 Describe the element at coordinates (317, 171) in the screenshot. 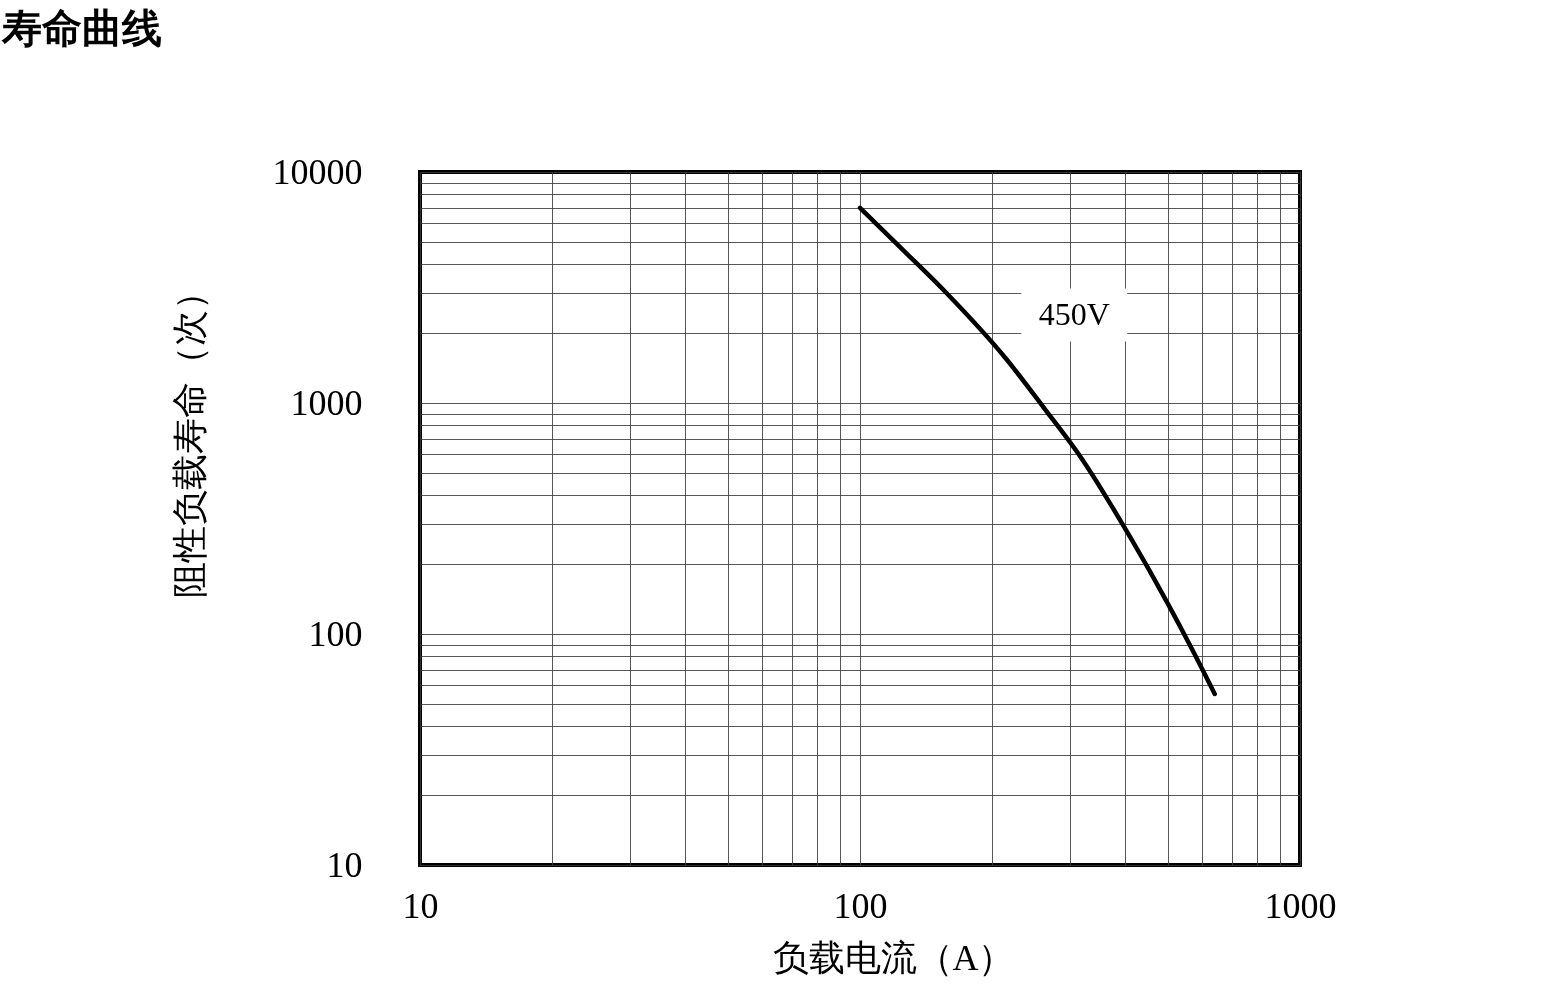

I see `y-tick-label: 10000` at that location.